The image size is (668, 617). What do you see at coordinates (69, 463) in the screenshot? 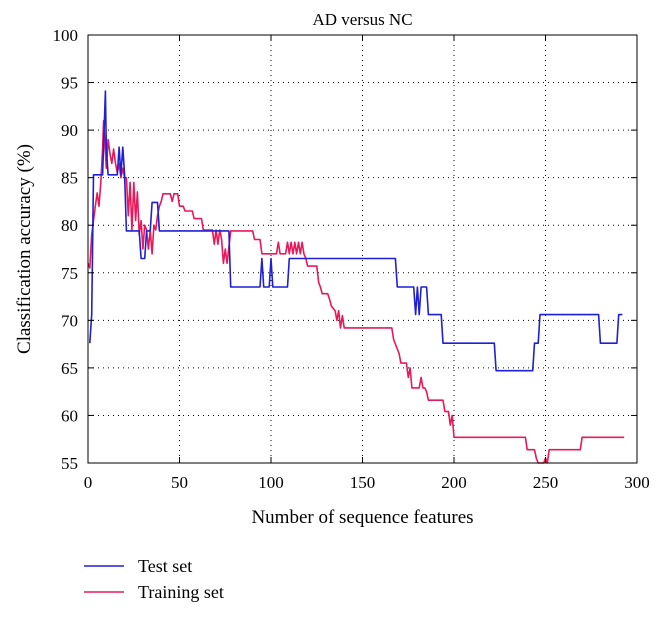
I see `y-tick-label: 55` at bounding box center [69, 463].